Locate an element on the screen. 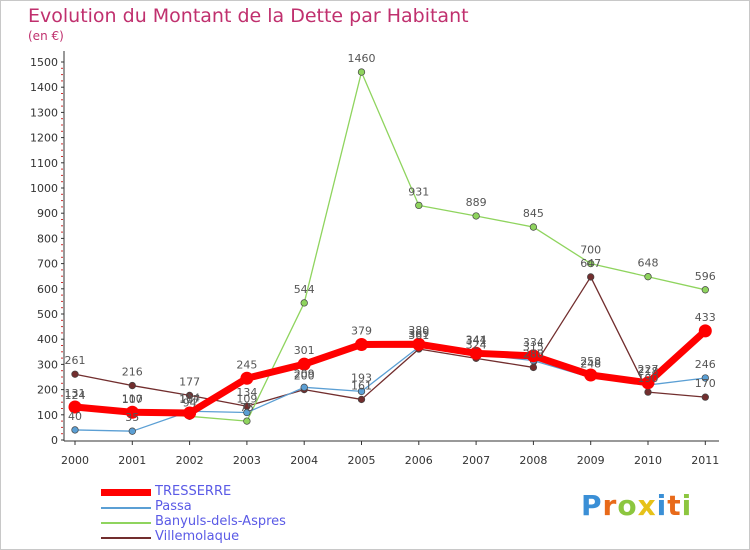 This screenshot has height=550, width=750. data-label: 315 is located at coordinates (533, 347).